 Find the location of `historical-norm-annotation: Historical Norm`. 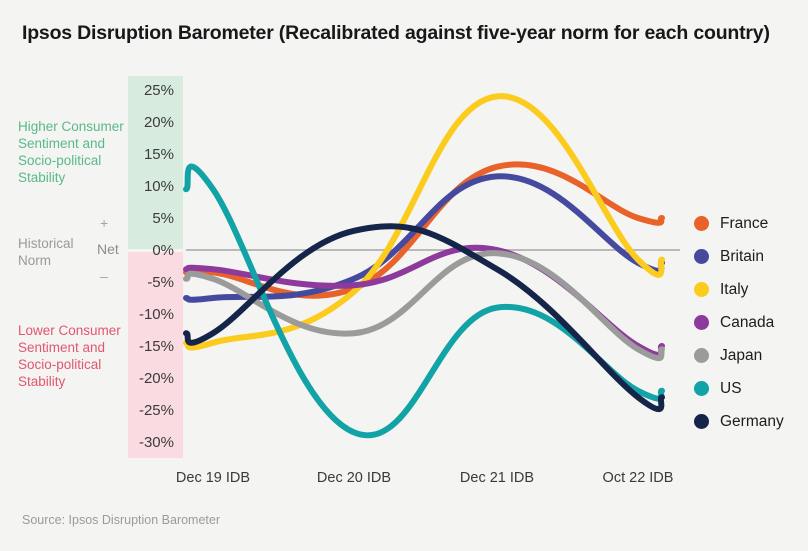

historical-norm-annotation: Historical Norm is located at coordinates (46, 252).